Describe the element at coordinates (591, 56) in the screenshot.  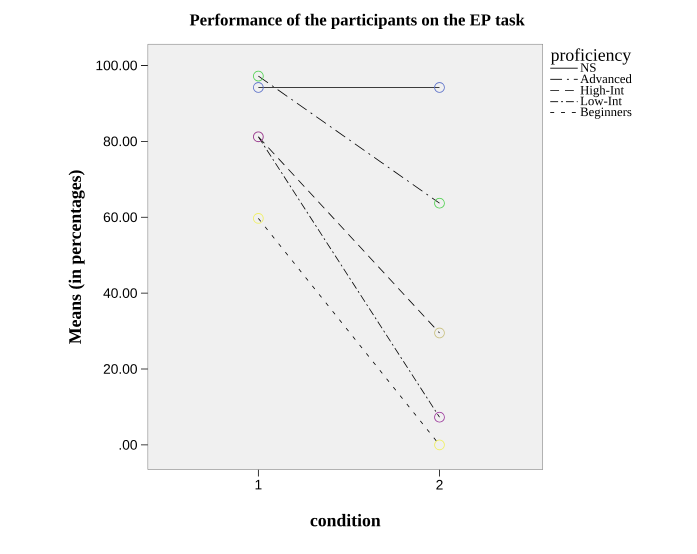
I see `legend-title: proficiency` at that location.